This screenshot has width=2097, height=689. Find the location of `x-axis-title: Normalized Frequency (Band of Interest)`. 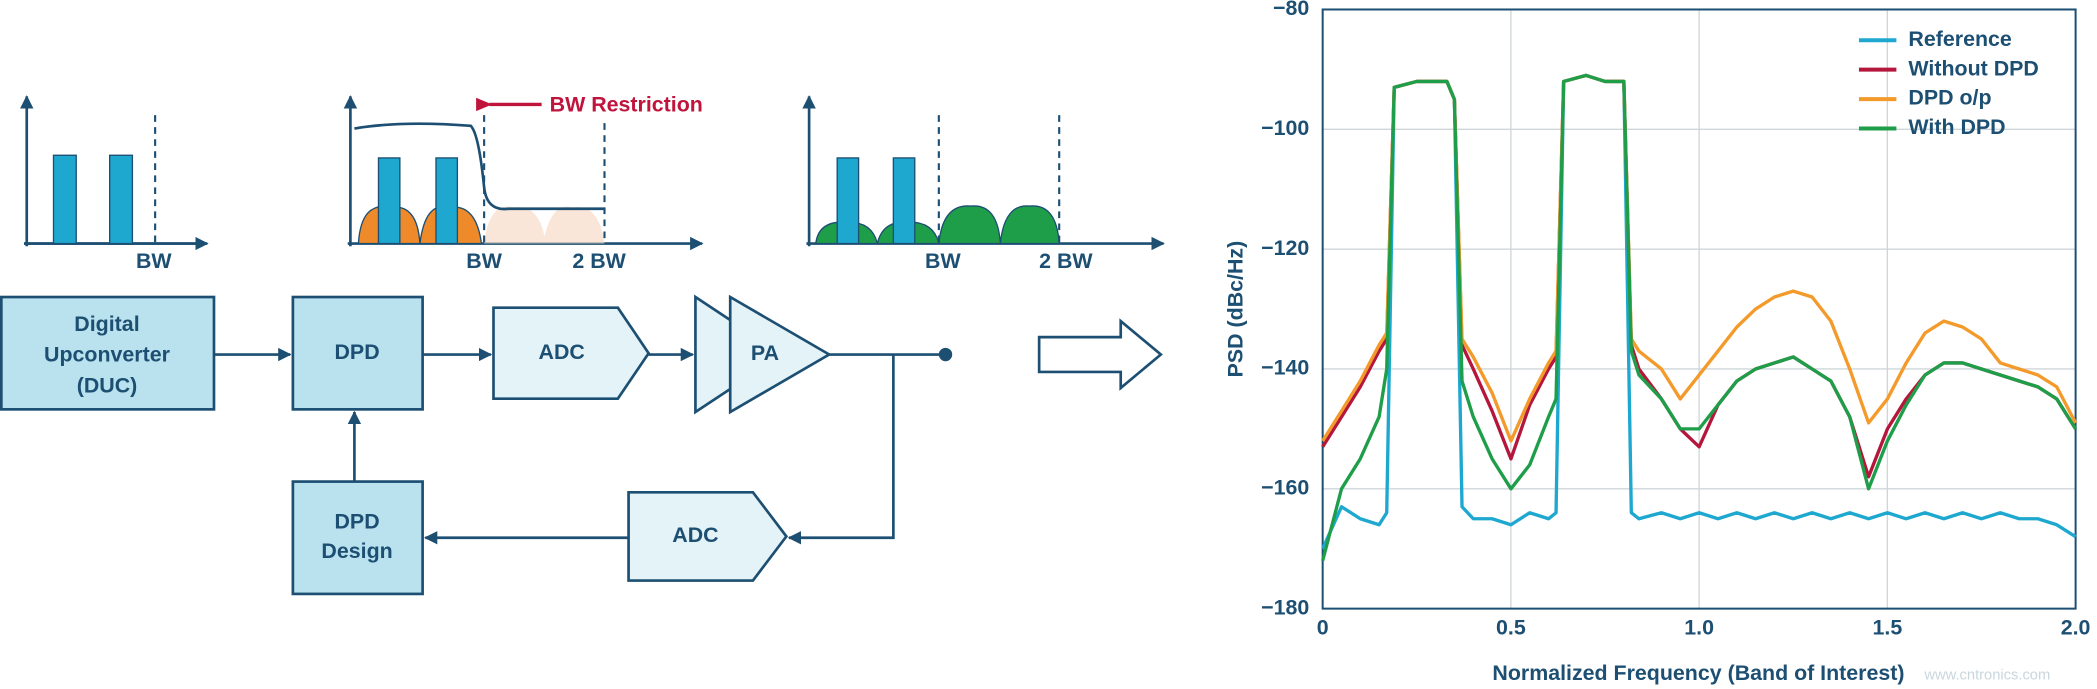

x-axis-title: Normalized Frequency (Band of Interest) is located at coordinates (1698, 673).